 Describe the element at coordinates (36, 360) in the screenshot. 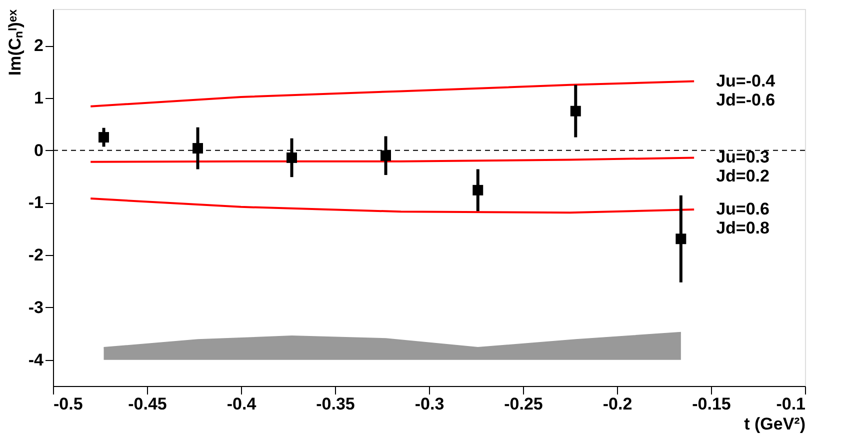

I see `y-tick-label: -4` at that location.